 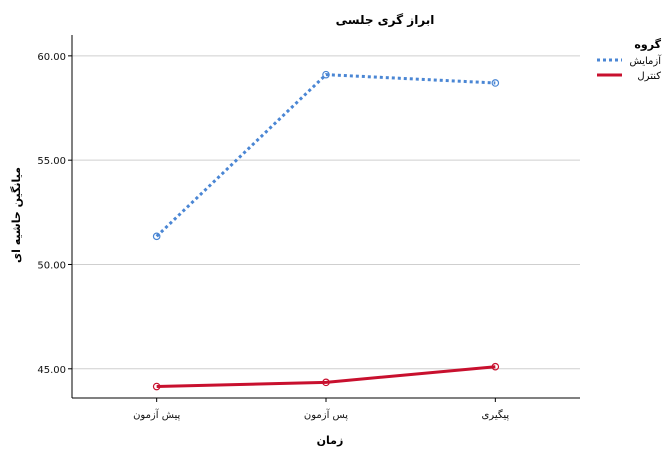 What do you see at coordinates (51, 370) in the screenshot?
I see `y-tick-label: 45.00` at bounding box center [51, 370].